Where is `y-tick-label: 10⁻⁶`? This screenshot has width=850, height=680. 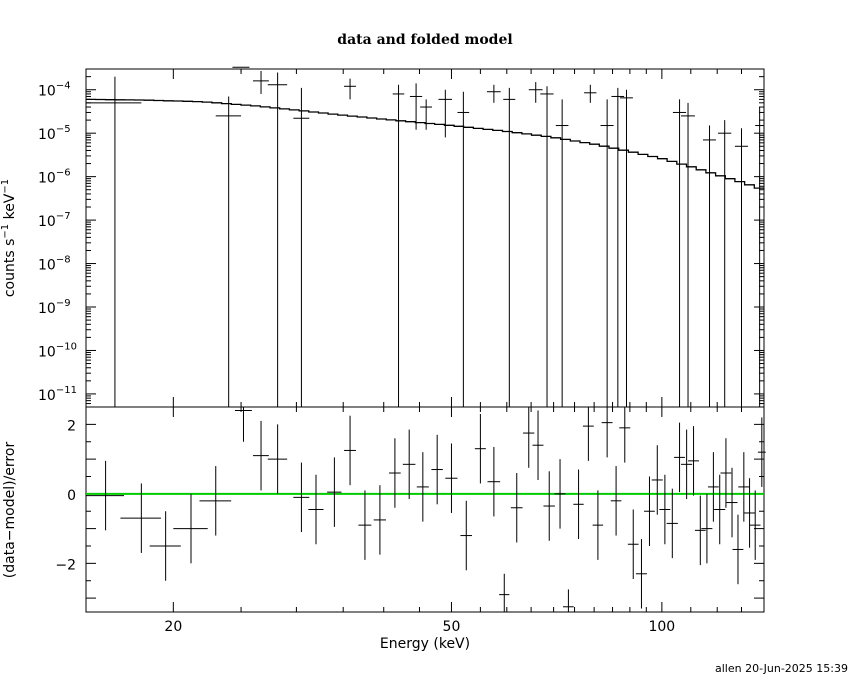 y-tick-label: 10⁻⁶ is located at coordinates (54, 177).